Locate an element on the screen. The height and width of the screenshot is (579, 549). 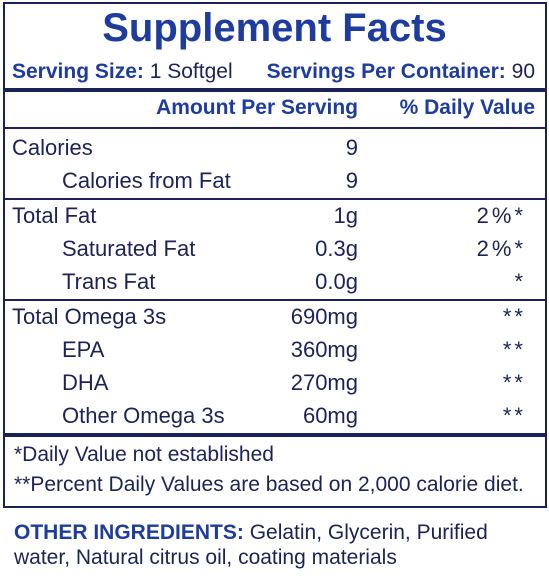
nutrient-amount: 0.3g is located at coordinates (336, 248).